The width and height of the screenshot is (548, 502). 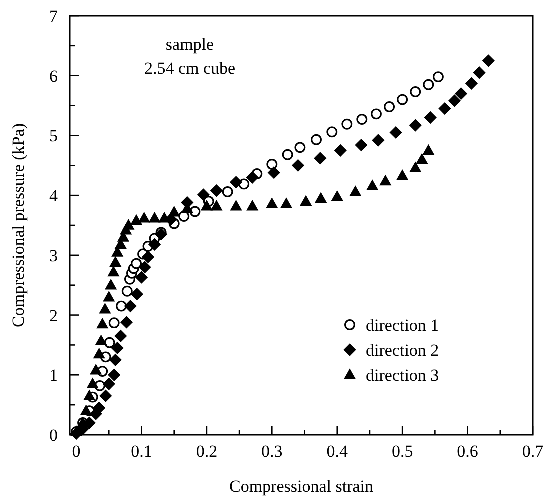 What do you see at coordinates (403, 375) in the screenshot?
I see `legend-label: direction 3` at bounding box center [403, 375].